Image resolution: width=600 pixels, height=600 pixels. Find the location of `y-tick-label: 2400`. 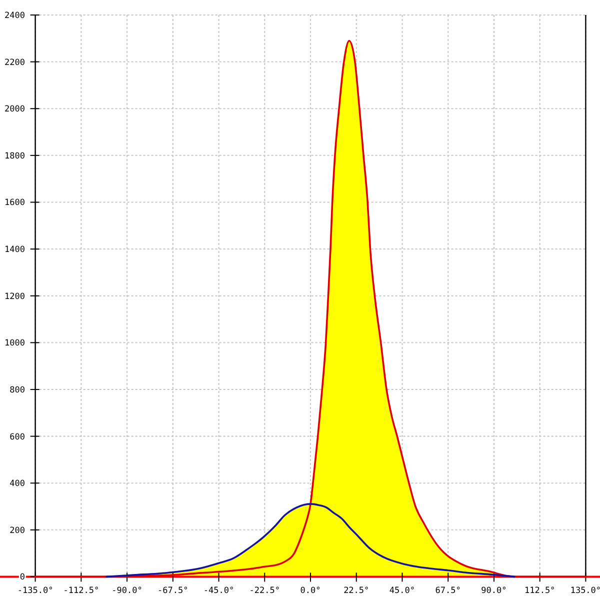

y-tick-label: 2400 is located at coordinates (14, 16).